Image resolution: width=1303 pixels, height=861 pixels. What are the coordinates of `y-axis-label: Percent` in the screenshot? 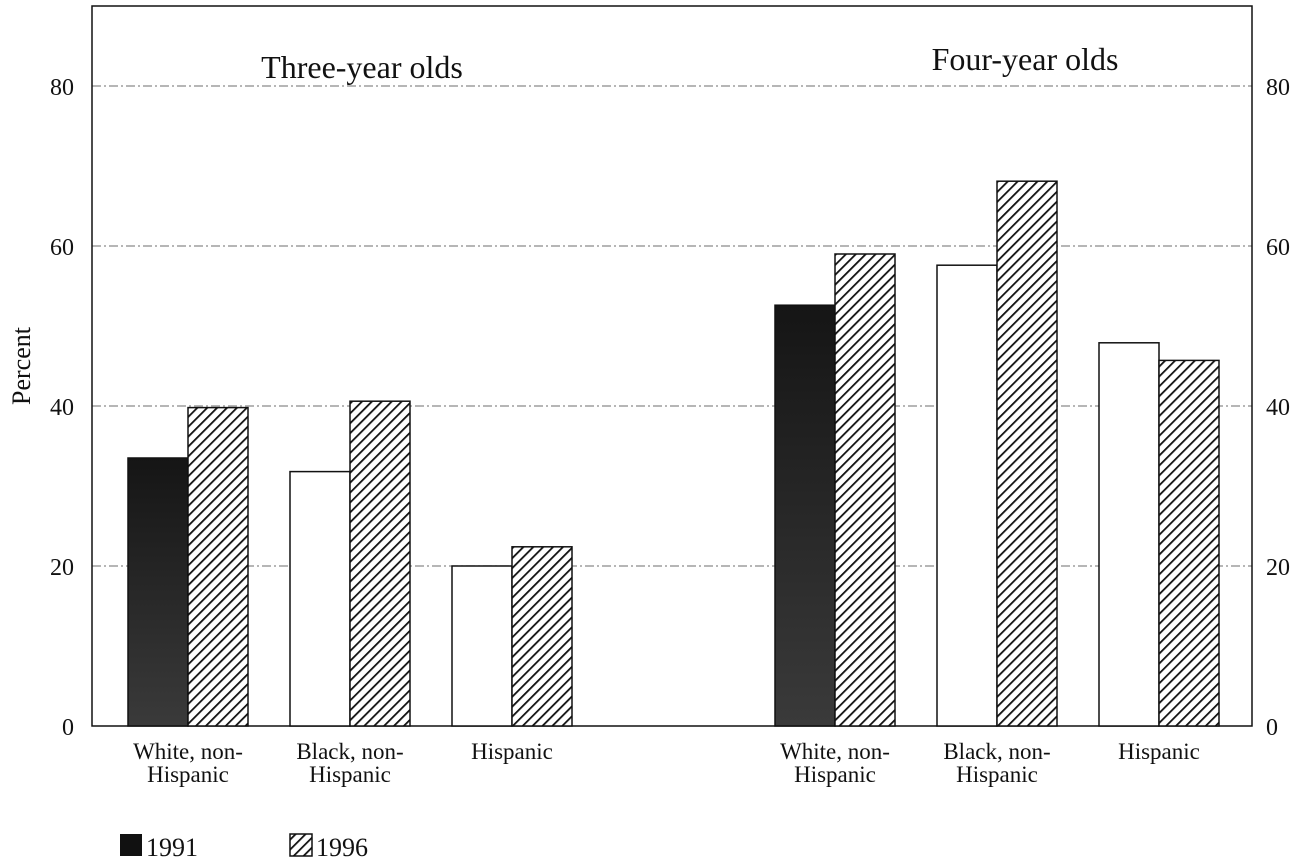 It's located at (21, 365).